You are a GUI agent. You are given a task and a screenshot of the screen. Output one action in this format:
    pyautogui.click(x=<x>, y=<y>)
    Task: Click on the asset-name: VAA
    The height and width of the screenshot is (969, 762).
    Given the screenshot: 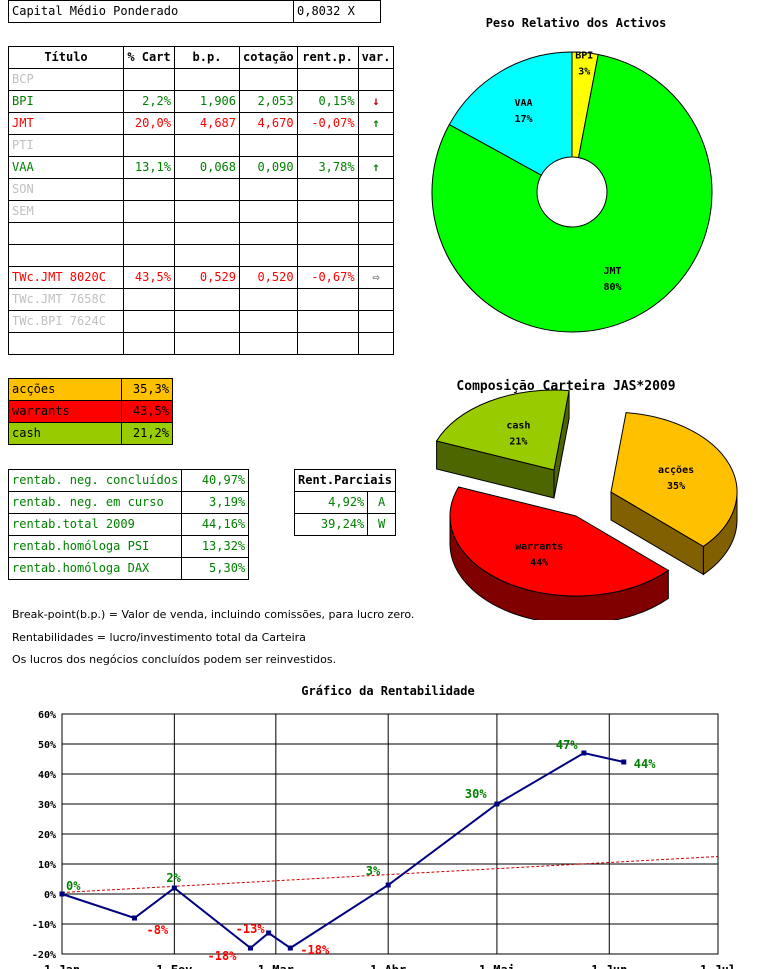 What is the action you would take?
    pyautogui.click(x=66, y=167)
    